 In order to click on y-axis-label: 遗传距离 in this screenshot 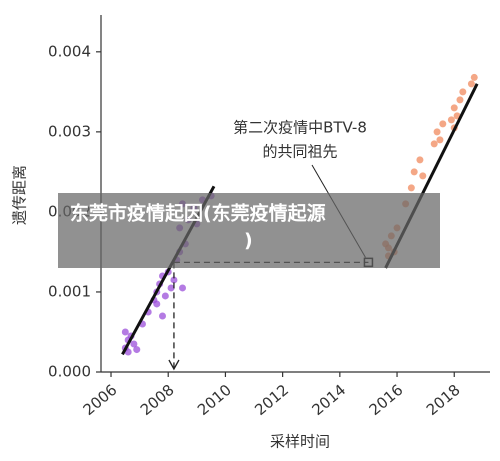, I will do `click(20, 195)`.